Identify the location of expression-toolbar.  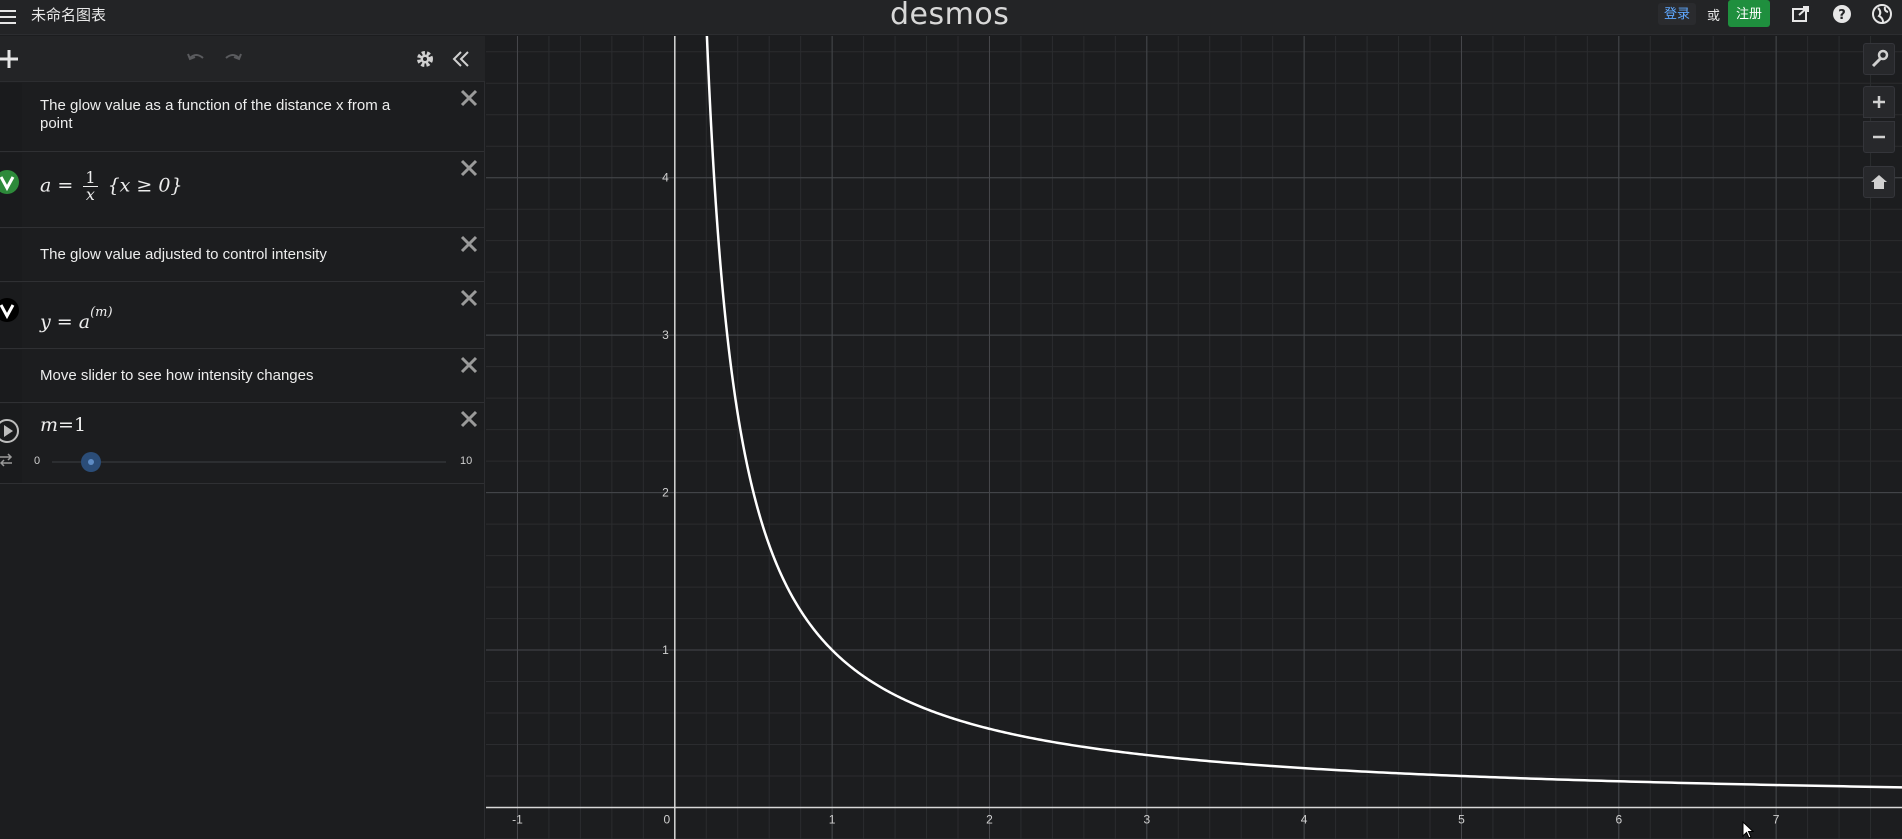
(242, 59).